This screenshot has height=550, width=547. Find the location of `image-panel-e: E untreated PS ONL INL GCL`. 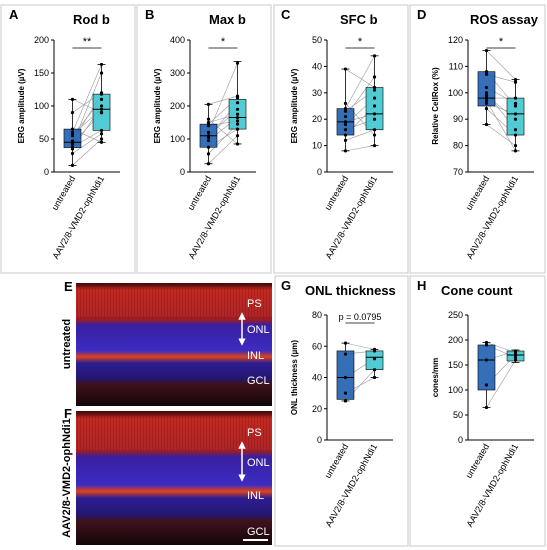

image-panel-e: E untreated PS ONL INL GCL is located at coordinates (166, 342).